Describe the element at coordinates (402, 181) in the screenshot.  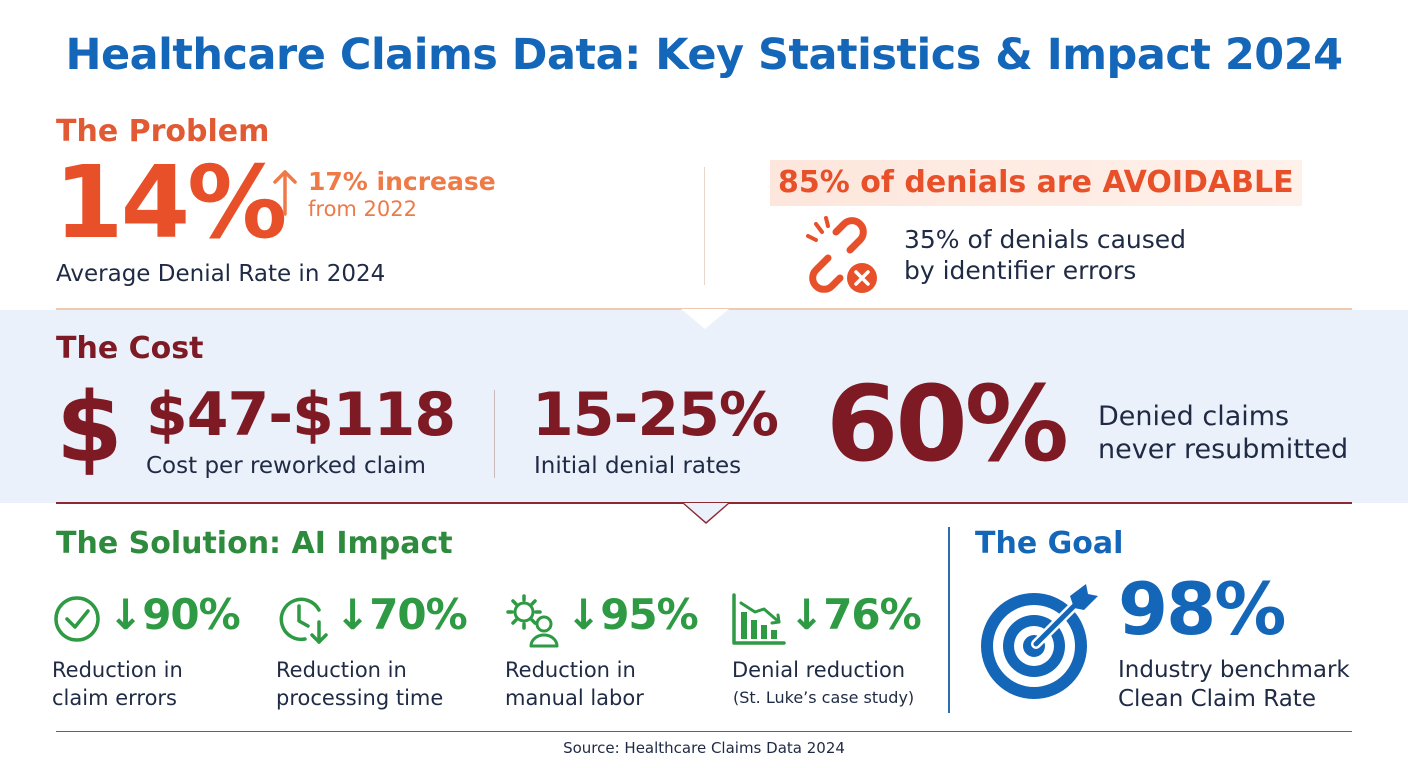
I see `increase-value: 17% increase` at that location.